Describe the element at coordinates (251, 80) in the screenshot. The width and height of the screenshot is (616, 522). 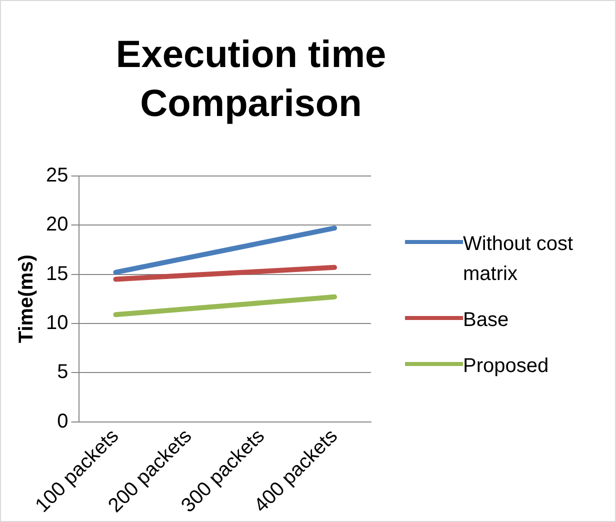
I see `chart-title: Execution time Comparison` at that location.